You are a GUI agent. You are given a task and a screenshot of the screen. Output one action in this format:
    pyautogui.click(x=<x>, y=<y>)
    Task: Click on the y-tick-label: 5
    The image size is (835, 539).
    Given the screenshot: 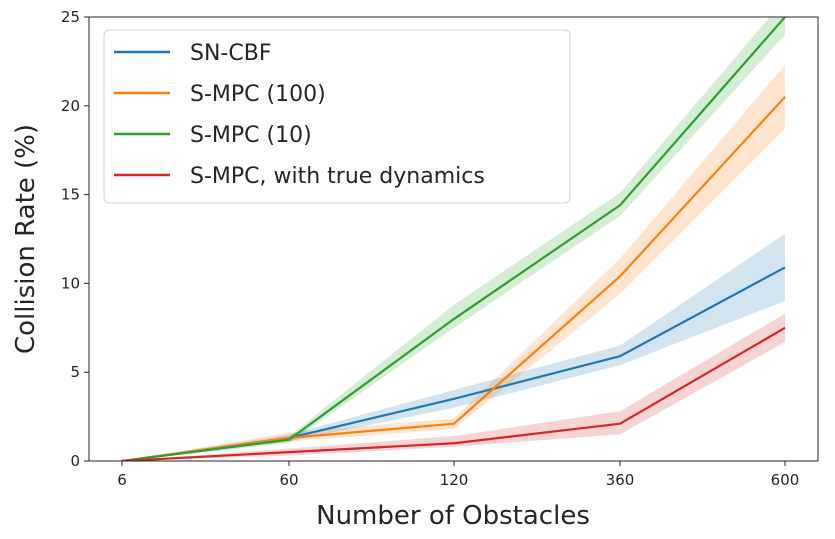 What is the action you would take?
    pyautogui.click(x=75, y=372)
    